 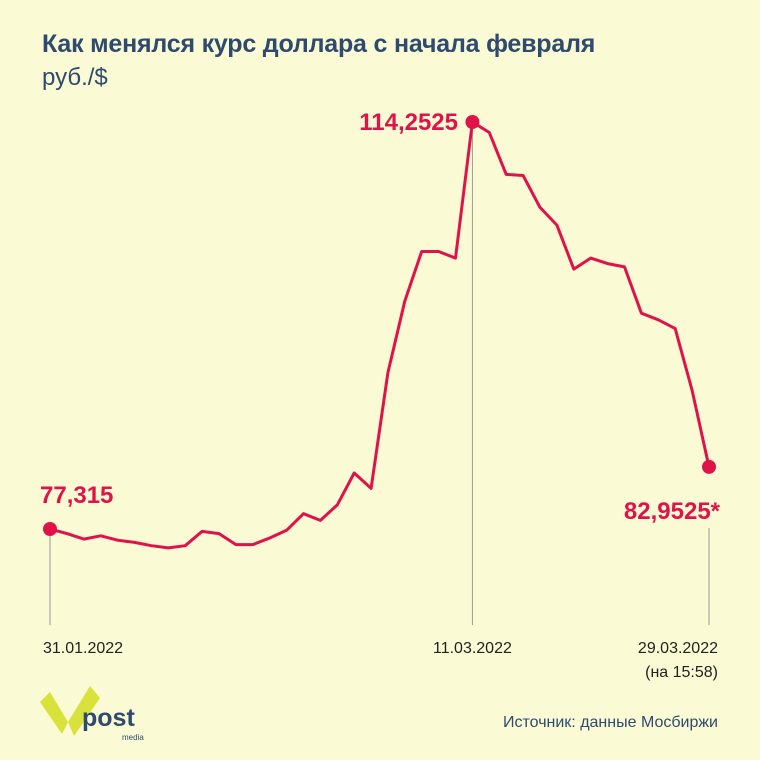 What do you see at coordinates (75, 77) in the screenshot?
I see `chart-unit-label: руб./$` at bounding box center [75, 77].